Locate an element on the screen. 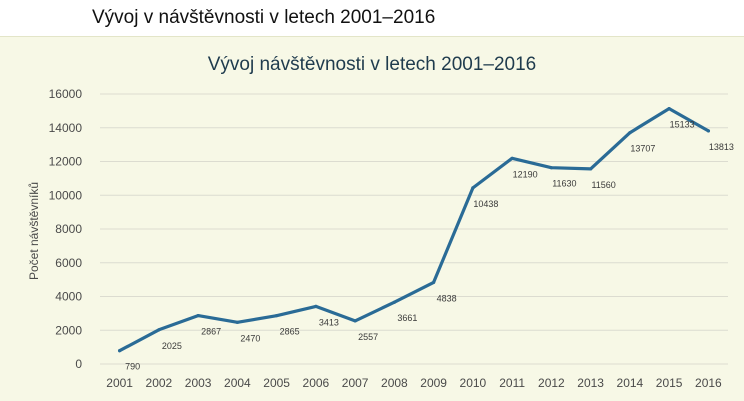 This screenshot has width=744, height=401. page-heading: Vývoj v návštěvnosti v letech 2001–2016 is located at coordinates (264, 17).